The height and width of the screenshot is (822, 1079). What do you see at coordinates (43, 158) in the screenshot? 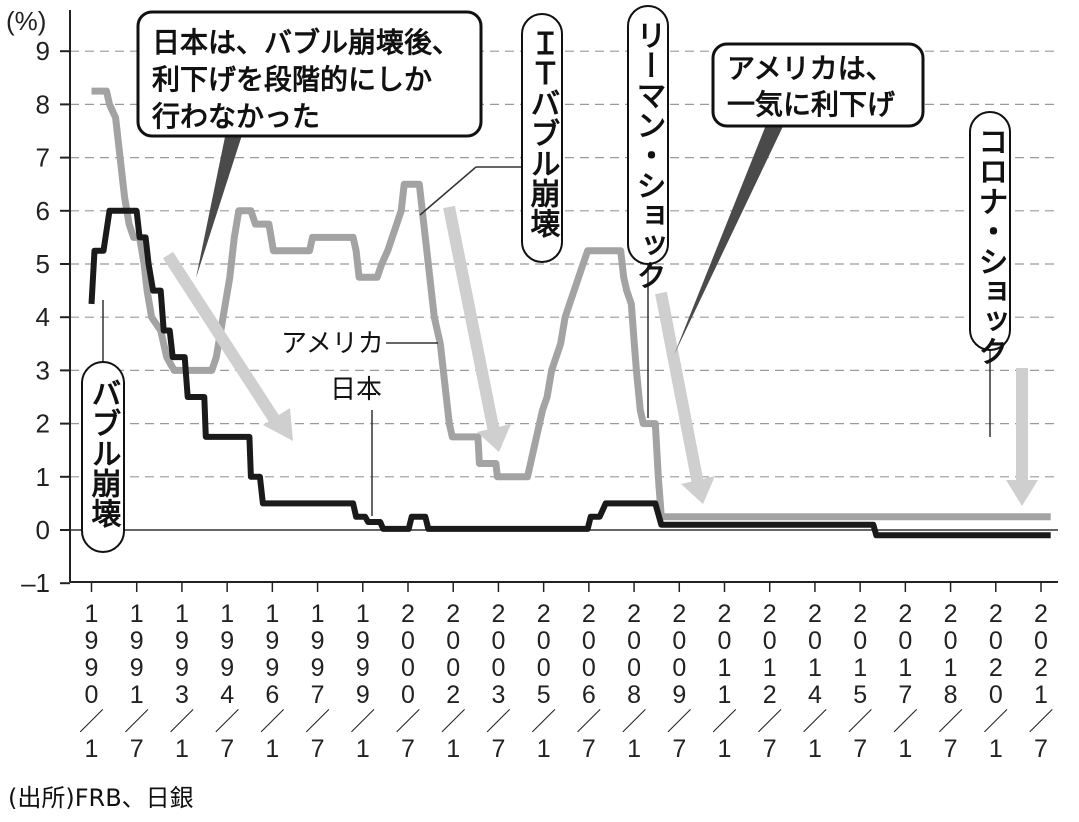
I see `y-tick-label: 7` at bounding box center [43, 158].